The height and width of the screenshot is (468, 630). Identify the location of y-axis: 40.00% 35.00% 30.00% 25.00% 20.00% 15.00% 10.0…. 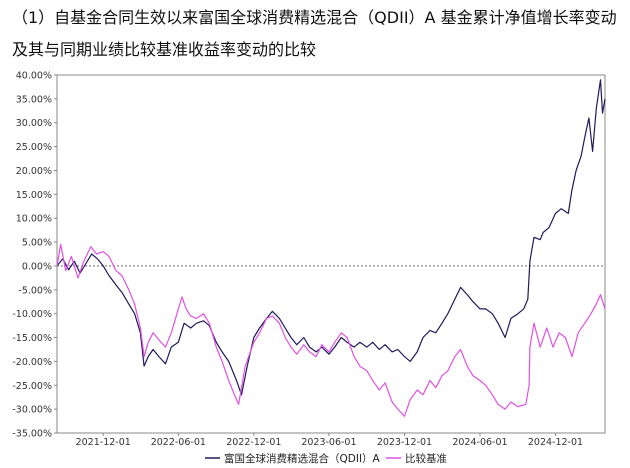
(34, 255).